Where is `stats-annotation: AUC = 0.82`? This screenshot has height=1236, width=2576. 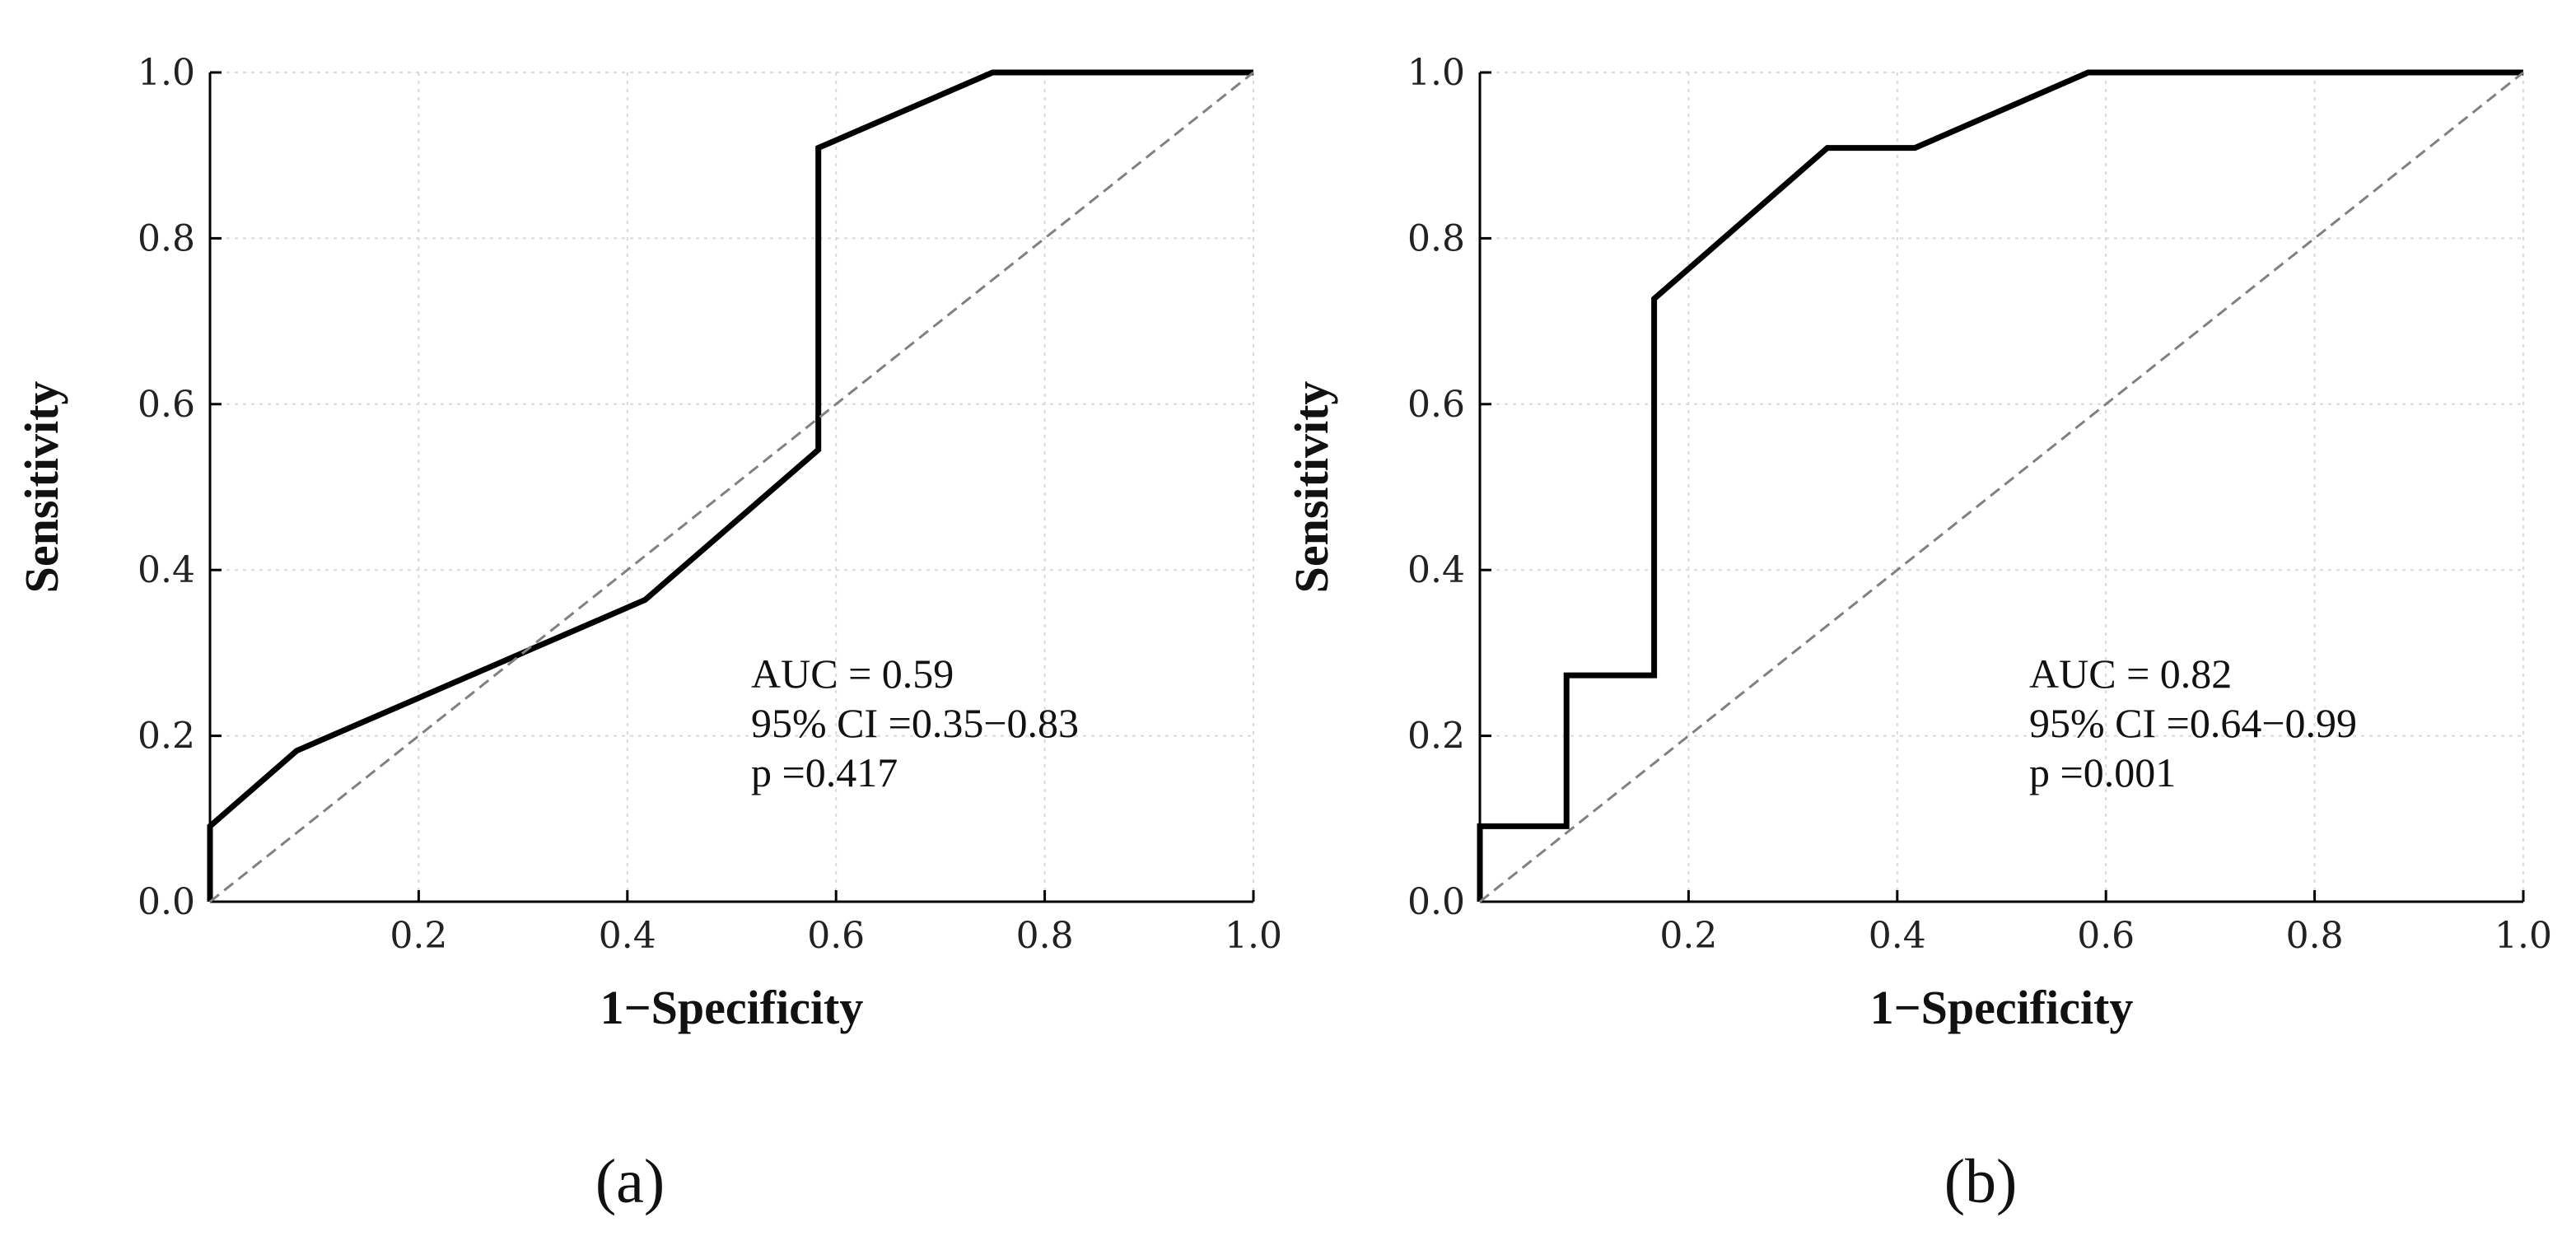
stats-annotation: AUC = 0.82 is located at coordinates (2130, 674).